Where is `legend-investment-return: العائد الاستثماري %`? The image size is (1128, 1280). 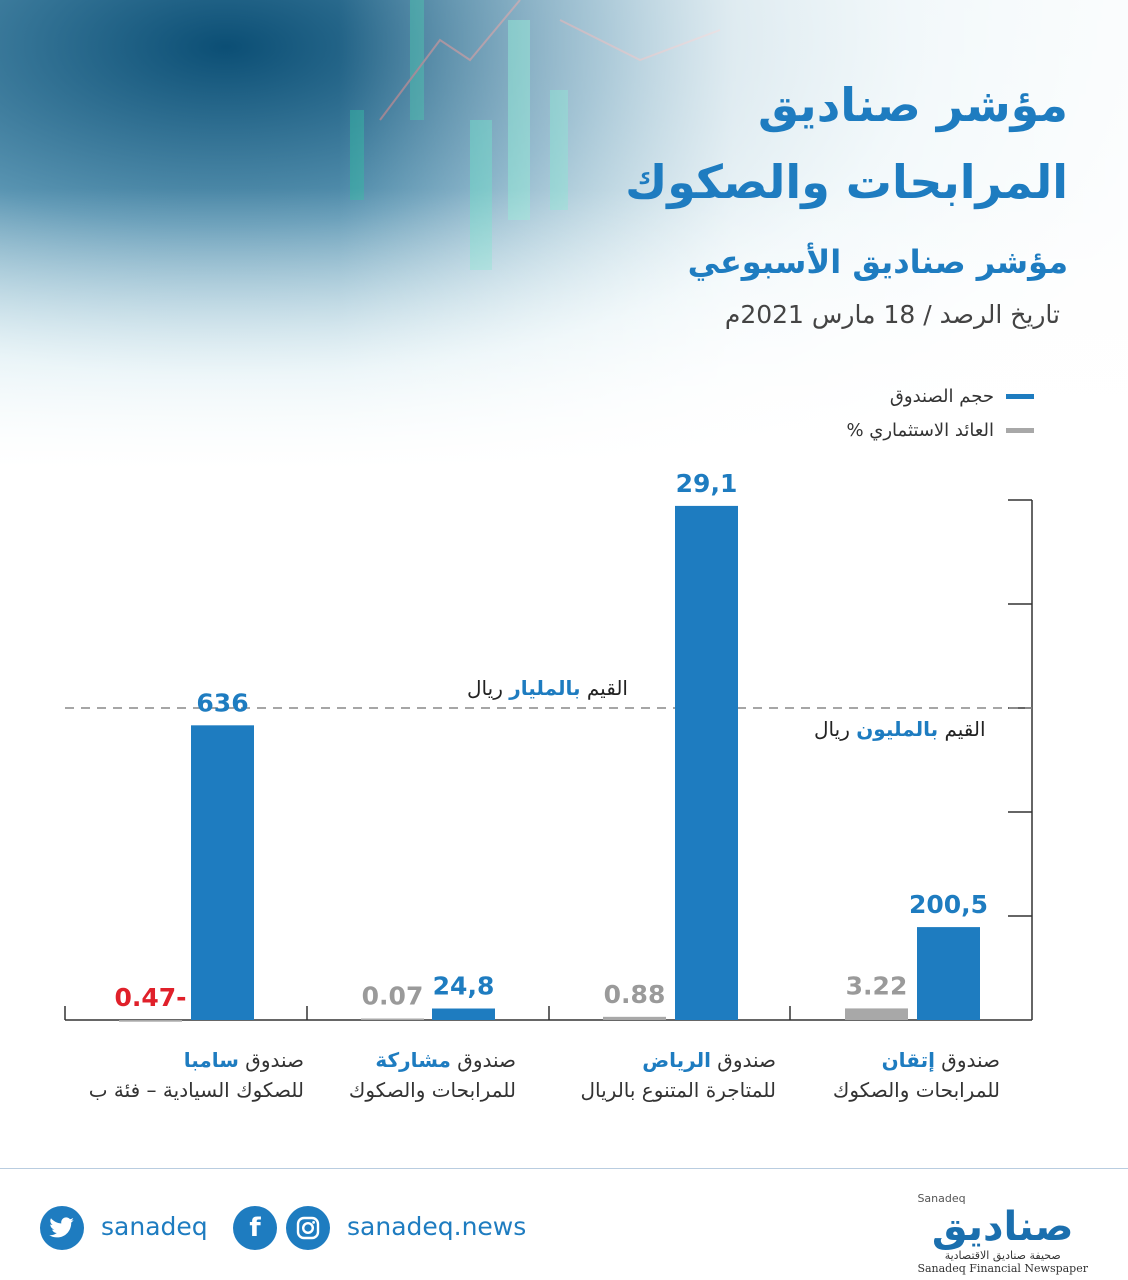
legend-investment-return: العائد الاستثماري % is located at coordinates (940, 430).